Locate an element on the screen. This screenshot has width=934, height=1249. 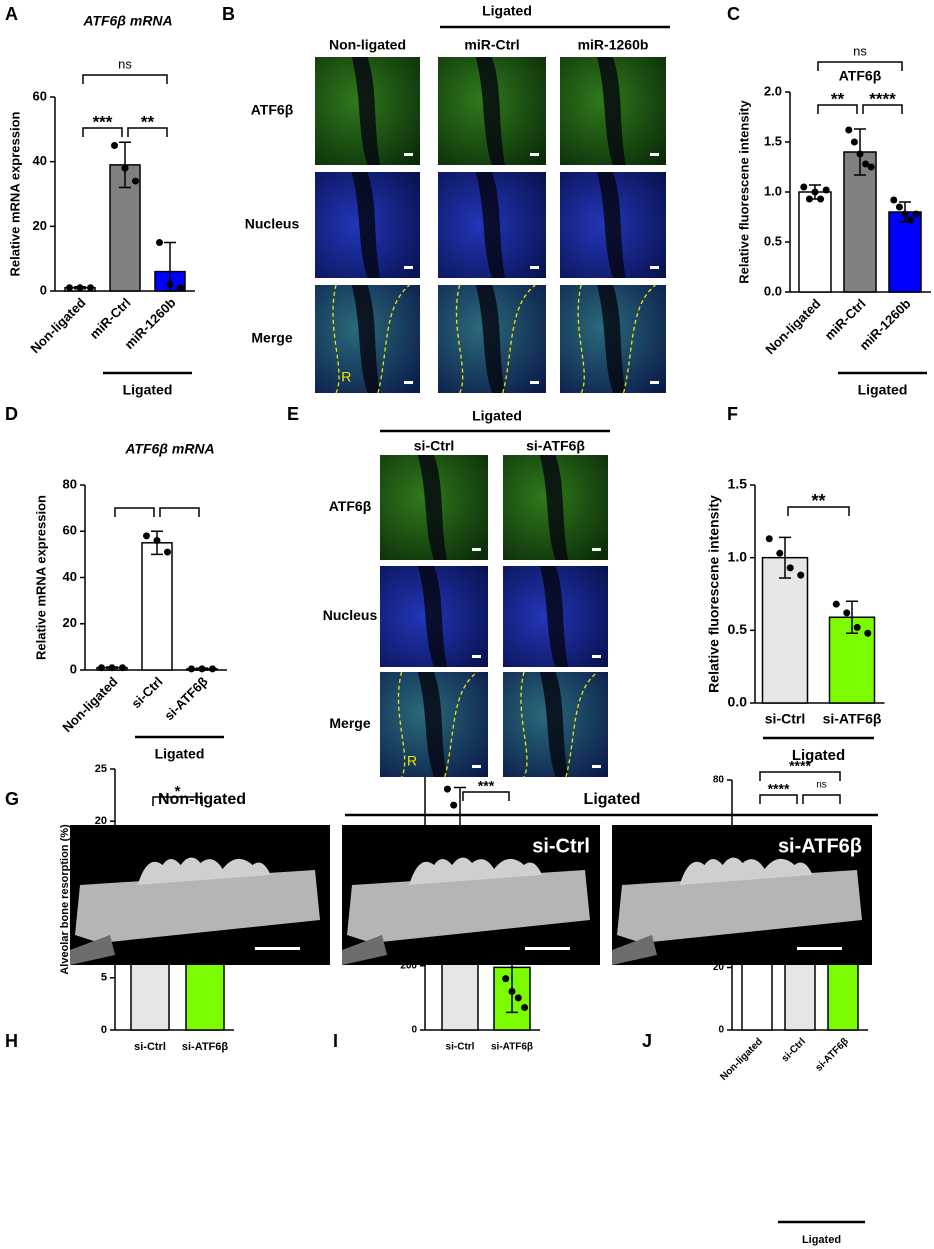
annotation: R is located at coordinates (412, 761).